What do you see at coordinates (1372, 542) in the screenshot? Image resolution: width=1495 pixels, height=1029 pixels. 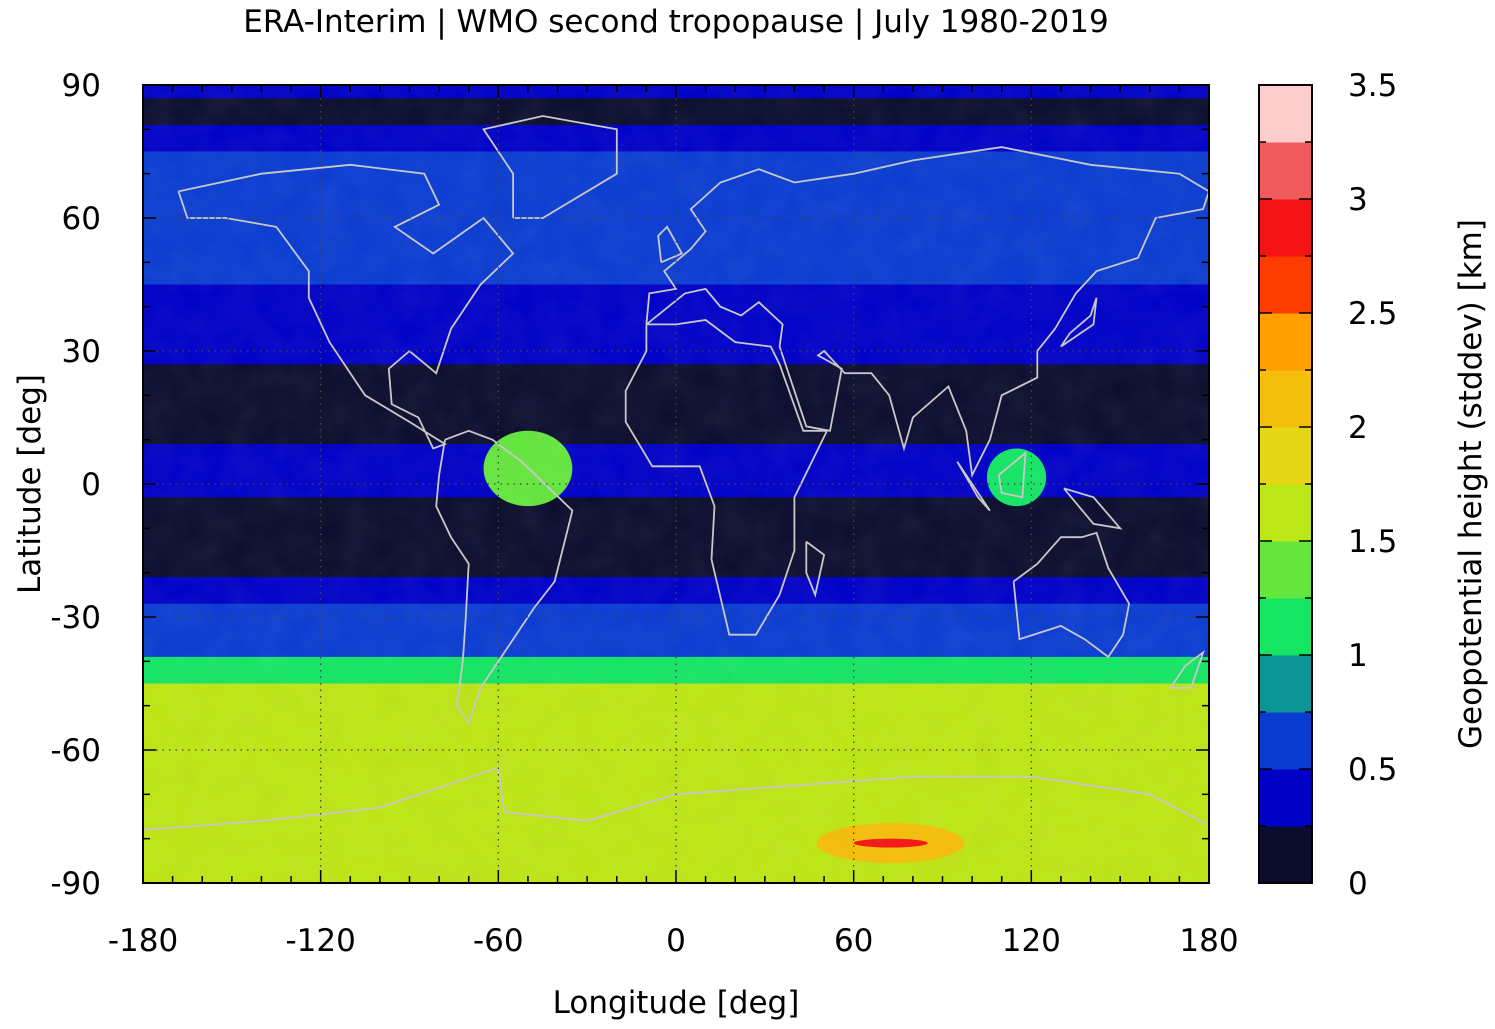 I see `colorbar-tick-label: 1.5` at bounding box center [1372, 542].